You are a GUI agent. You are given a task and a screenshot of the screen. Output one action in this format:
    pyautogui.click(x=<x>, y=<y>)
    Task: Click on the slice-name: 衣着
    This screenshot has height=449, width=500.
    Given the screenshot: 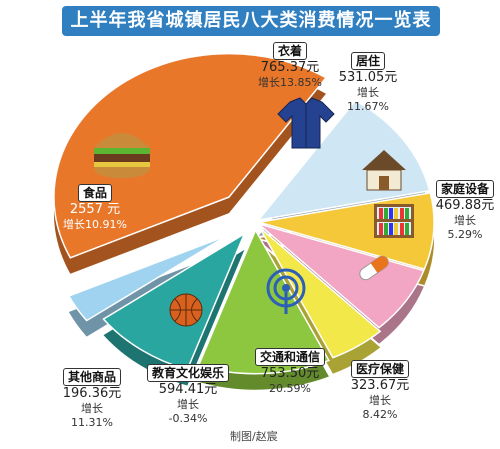 What is the action you would take?
    pyautogui.click(x=289, y=51)
    